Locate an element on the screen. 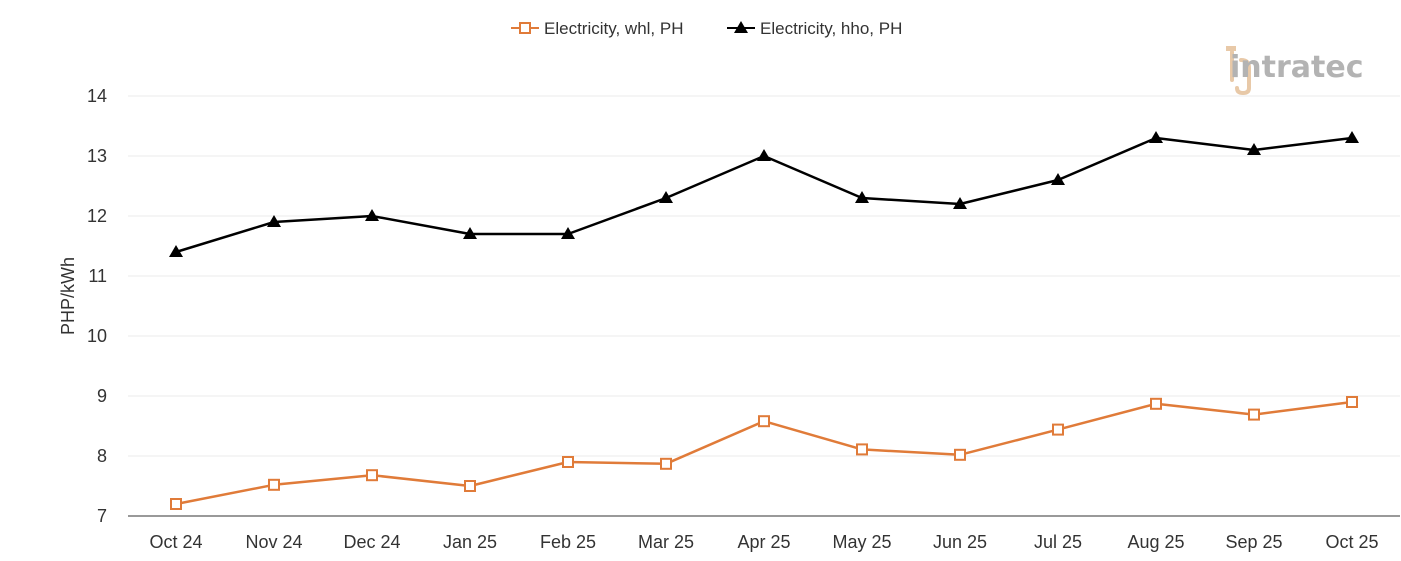 The height and width of the screenshot is (561, 1401). intratec-logo: intratec is located at coordinates (1295, 71).